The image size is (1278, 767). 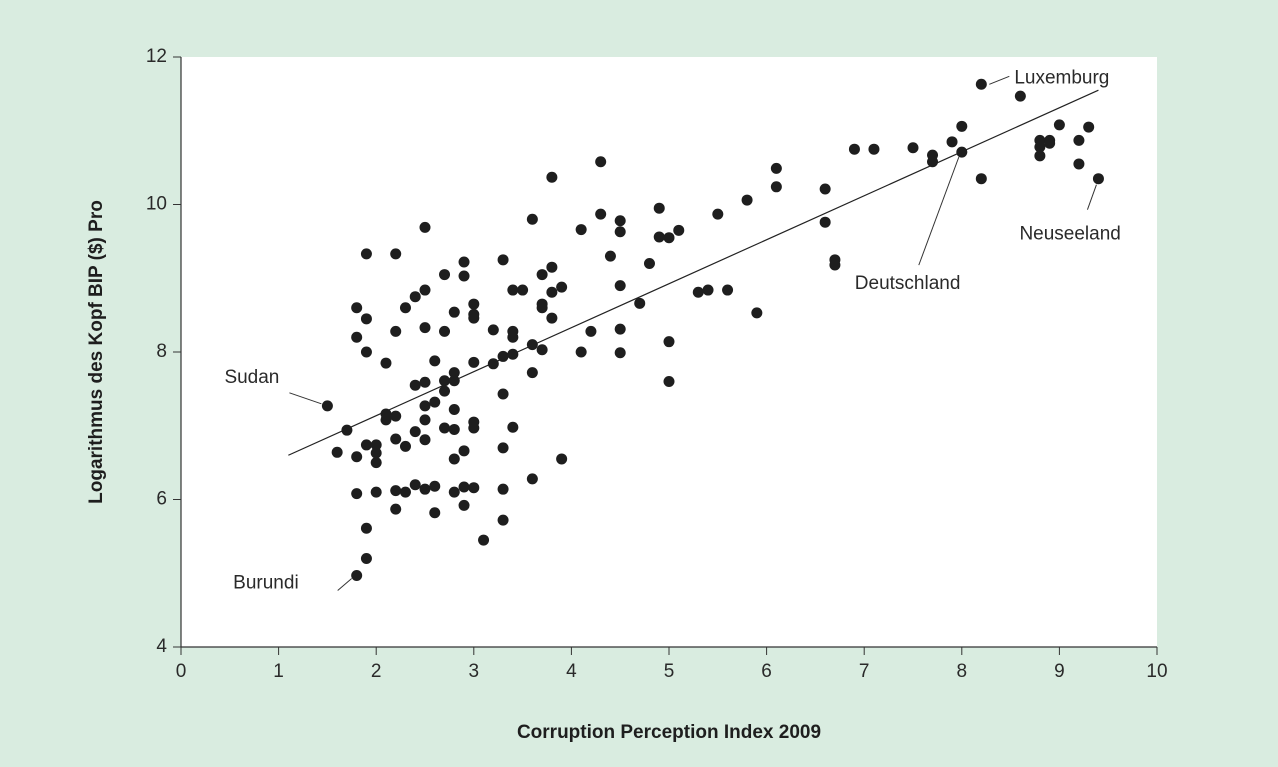 What do you see at coordinates (161, 499) in the screenshot?
I see `y-tick-label: 6` at bounding box center [161, 499].